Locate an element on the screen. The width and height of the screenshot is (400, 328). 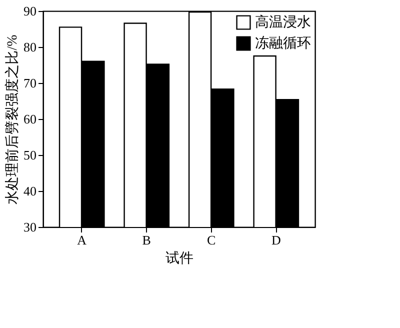
y-tick-label: 50 is located at coordinates (30, 155).